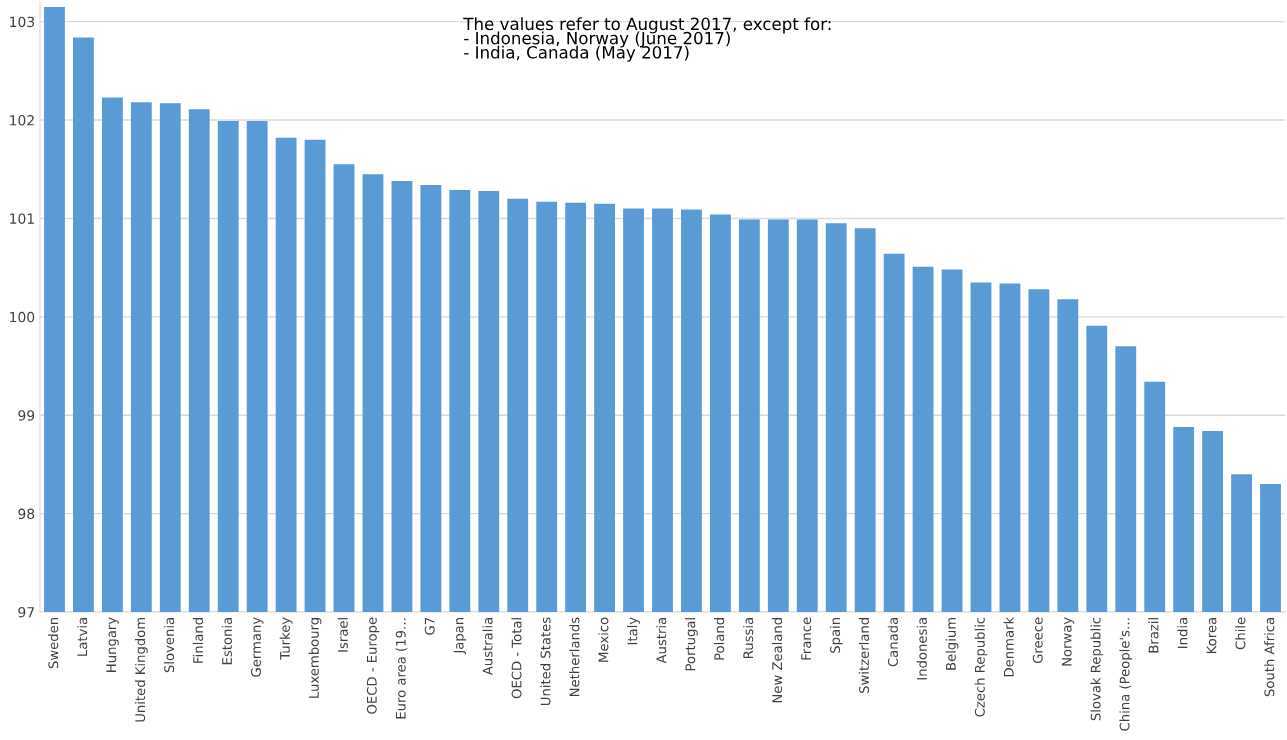  I want to click on x-tick-label: Norway, so click(1068, 641).